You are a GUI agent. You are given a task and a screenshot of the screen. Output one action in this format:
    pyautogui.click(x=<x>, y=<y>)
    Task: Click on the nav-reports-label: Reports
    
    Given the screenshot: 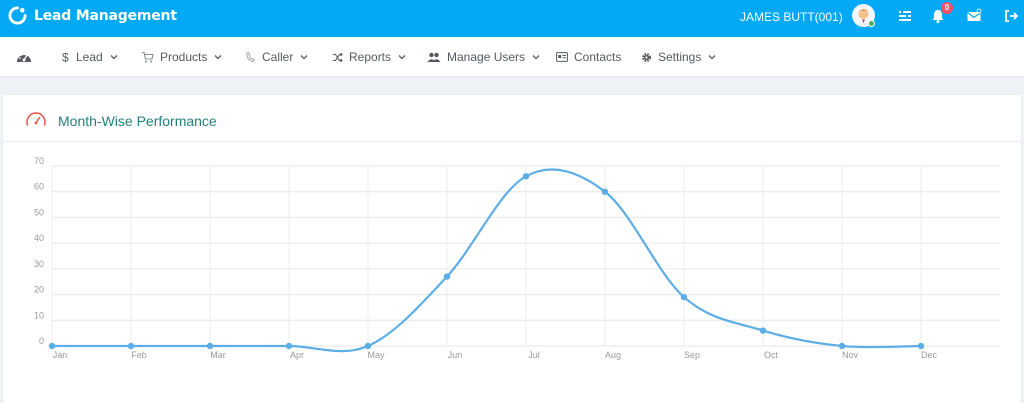 What is the action you would take?
    pyautogui.click(x=370, y=57)
    